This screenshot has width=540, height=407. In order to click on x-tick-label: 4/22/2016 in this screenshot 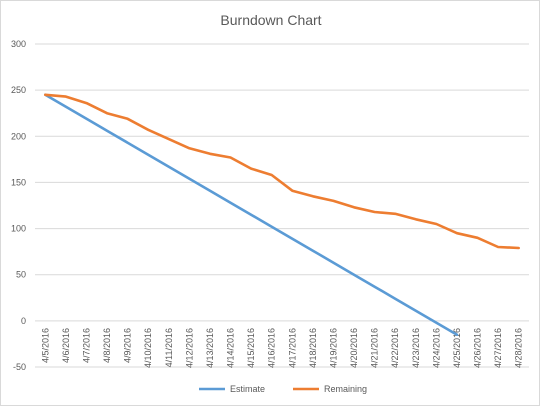, I will do `click(395, 348)`.